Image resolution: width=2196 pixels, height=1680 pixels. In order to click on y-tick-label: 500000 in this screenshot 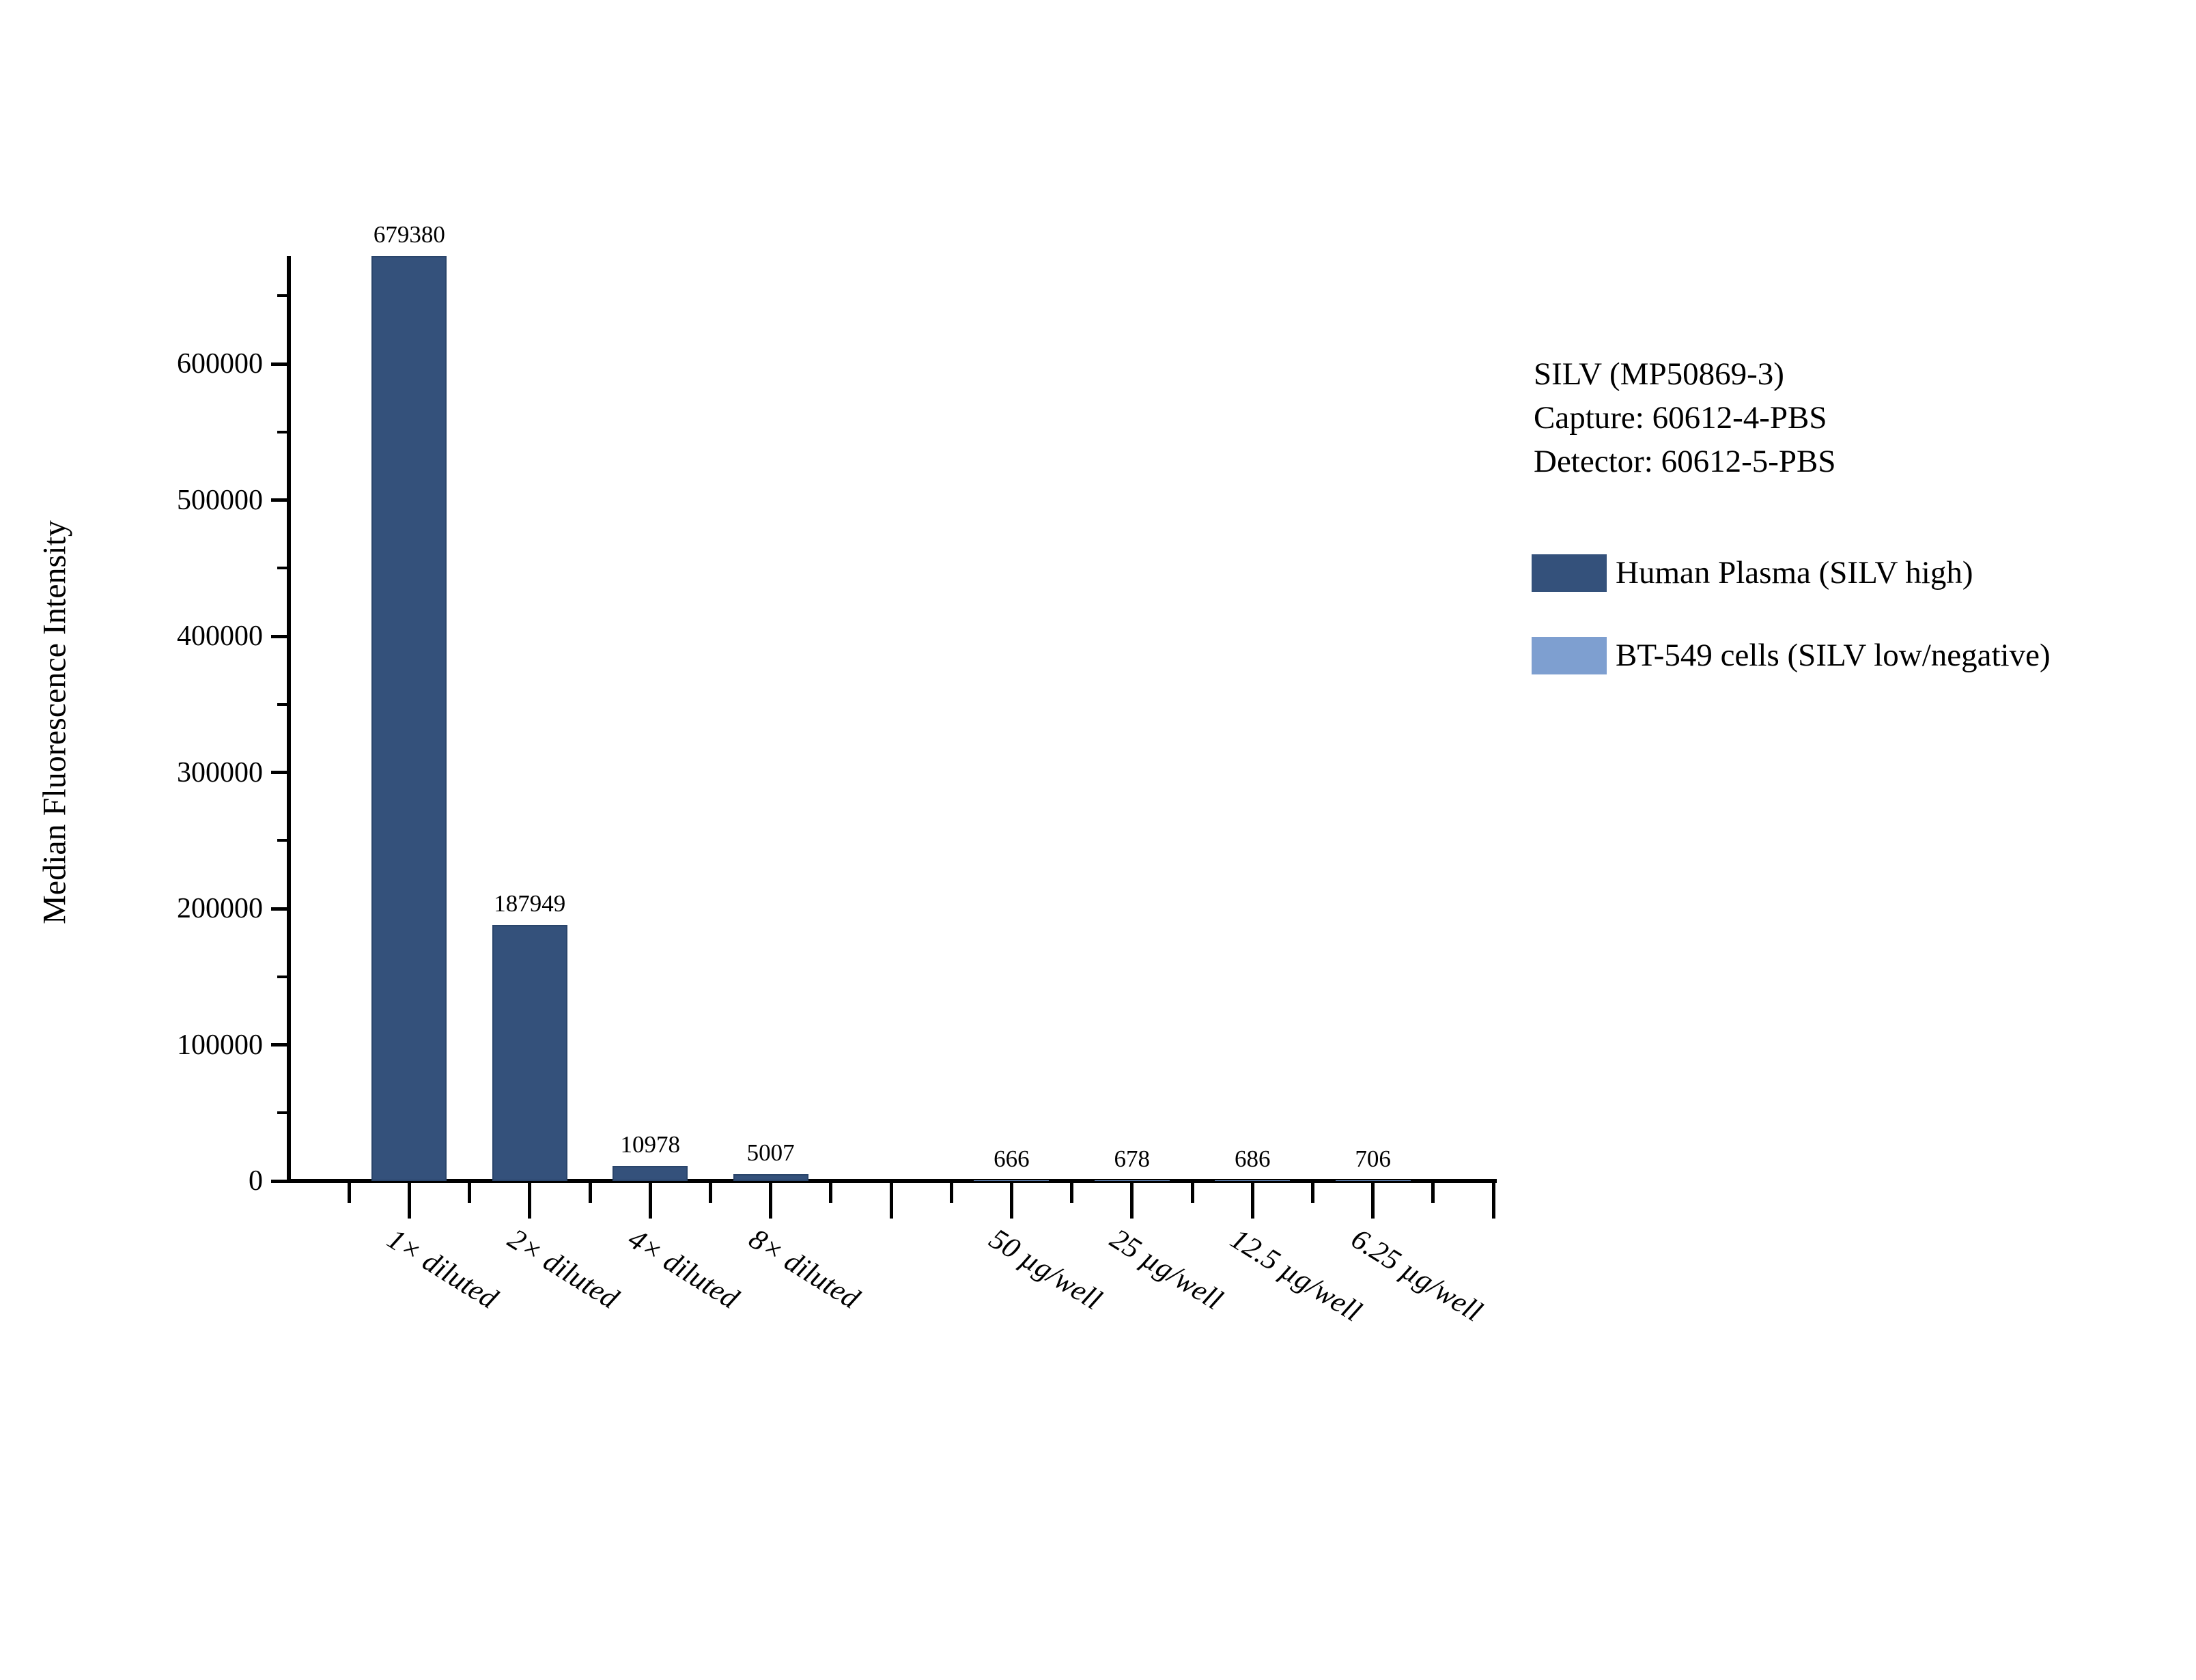, I will do `click(220, 500)`.